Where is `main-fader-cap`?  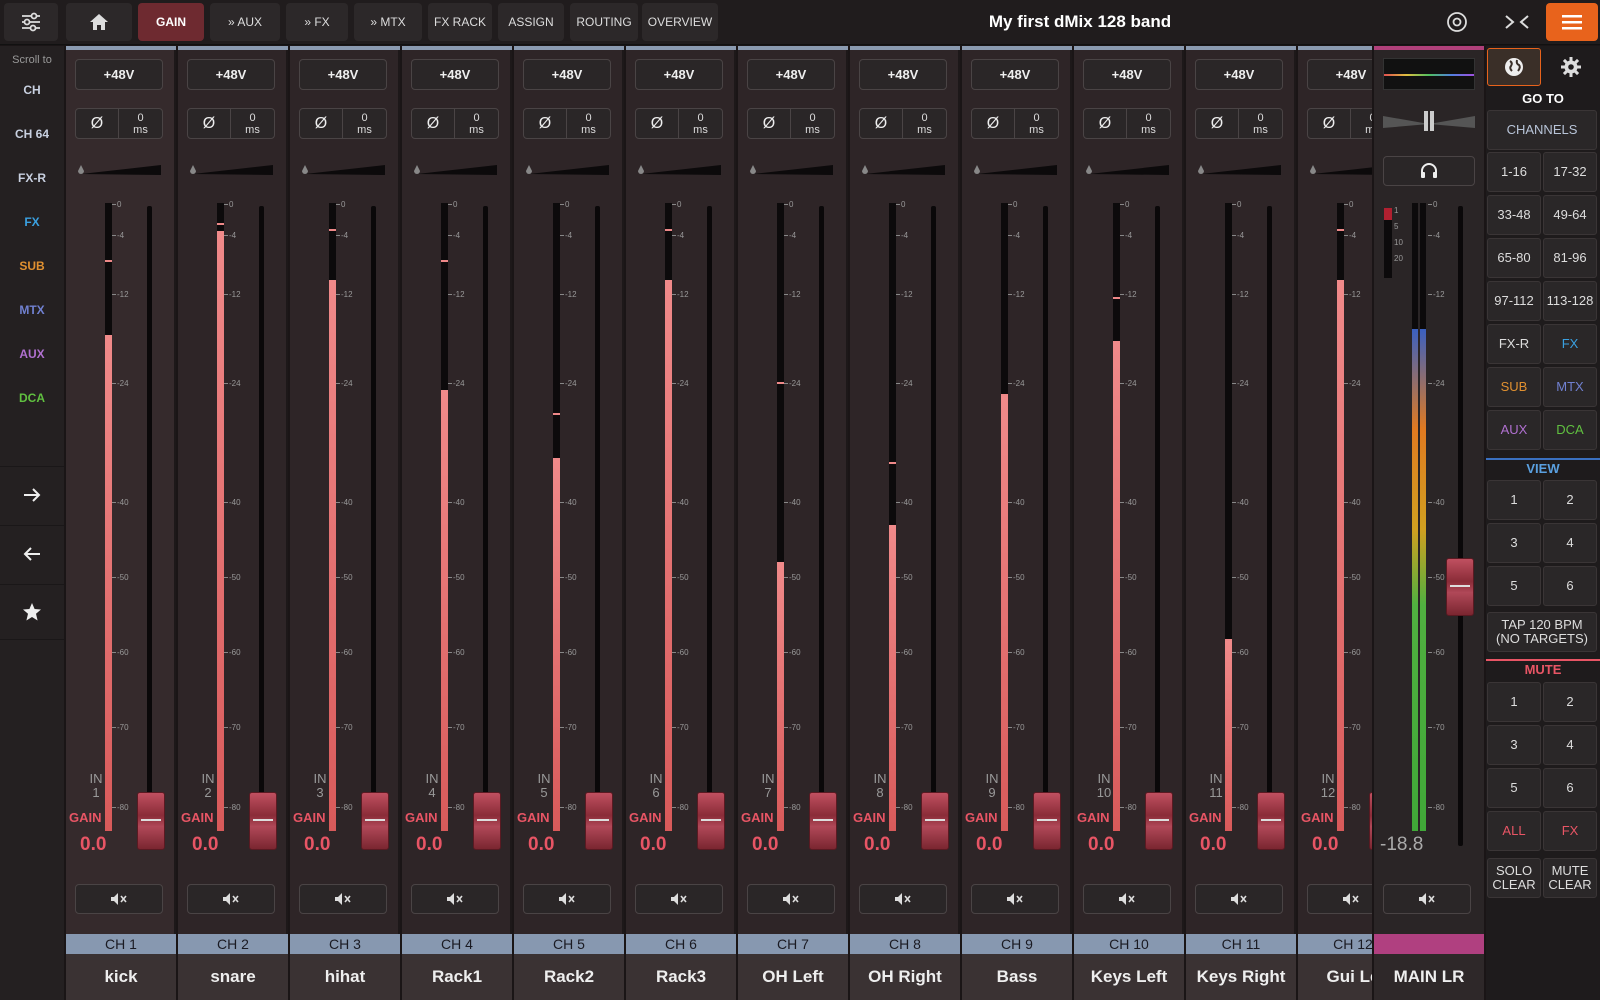
main-fader-cap is located at coordinates (1460, 587).